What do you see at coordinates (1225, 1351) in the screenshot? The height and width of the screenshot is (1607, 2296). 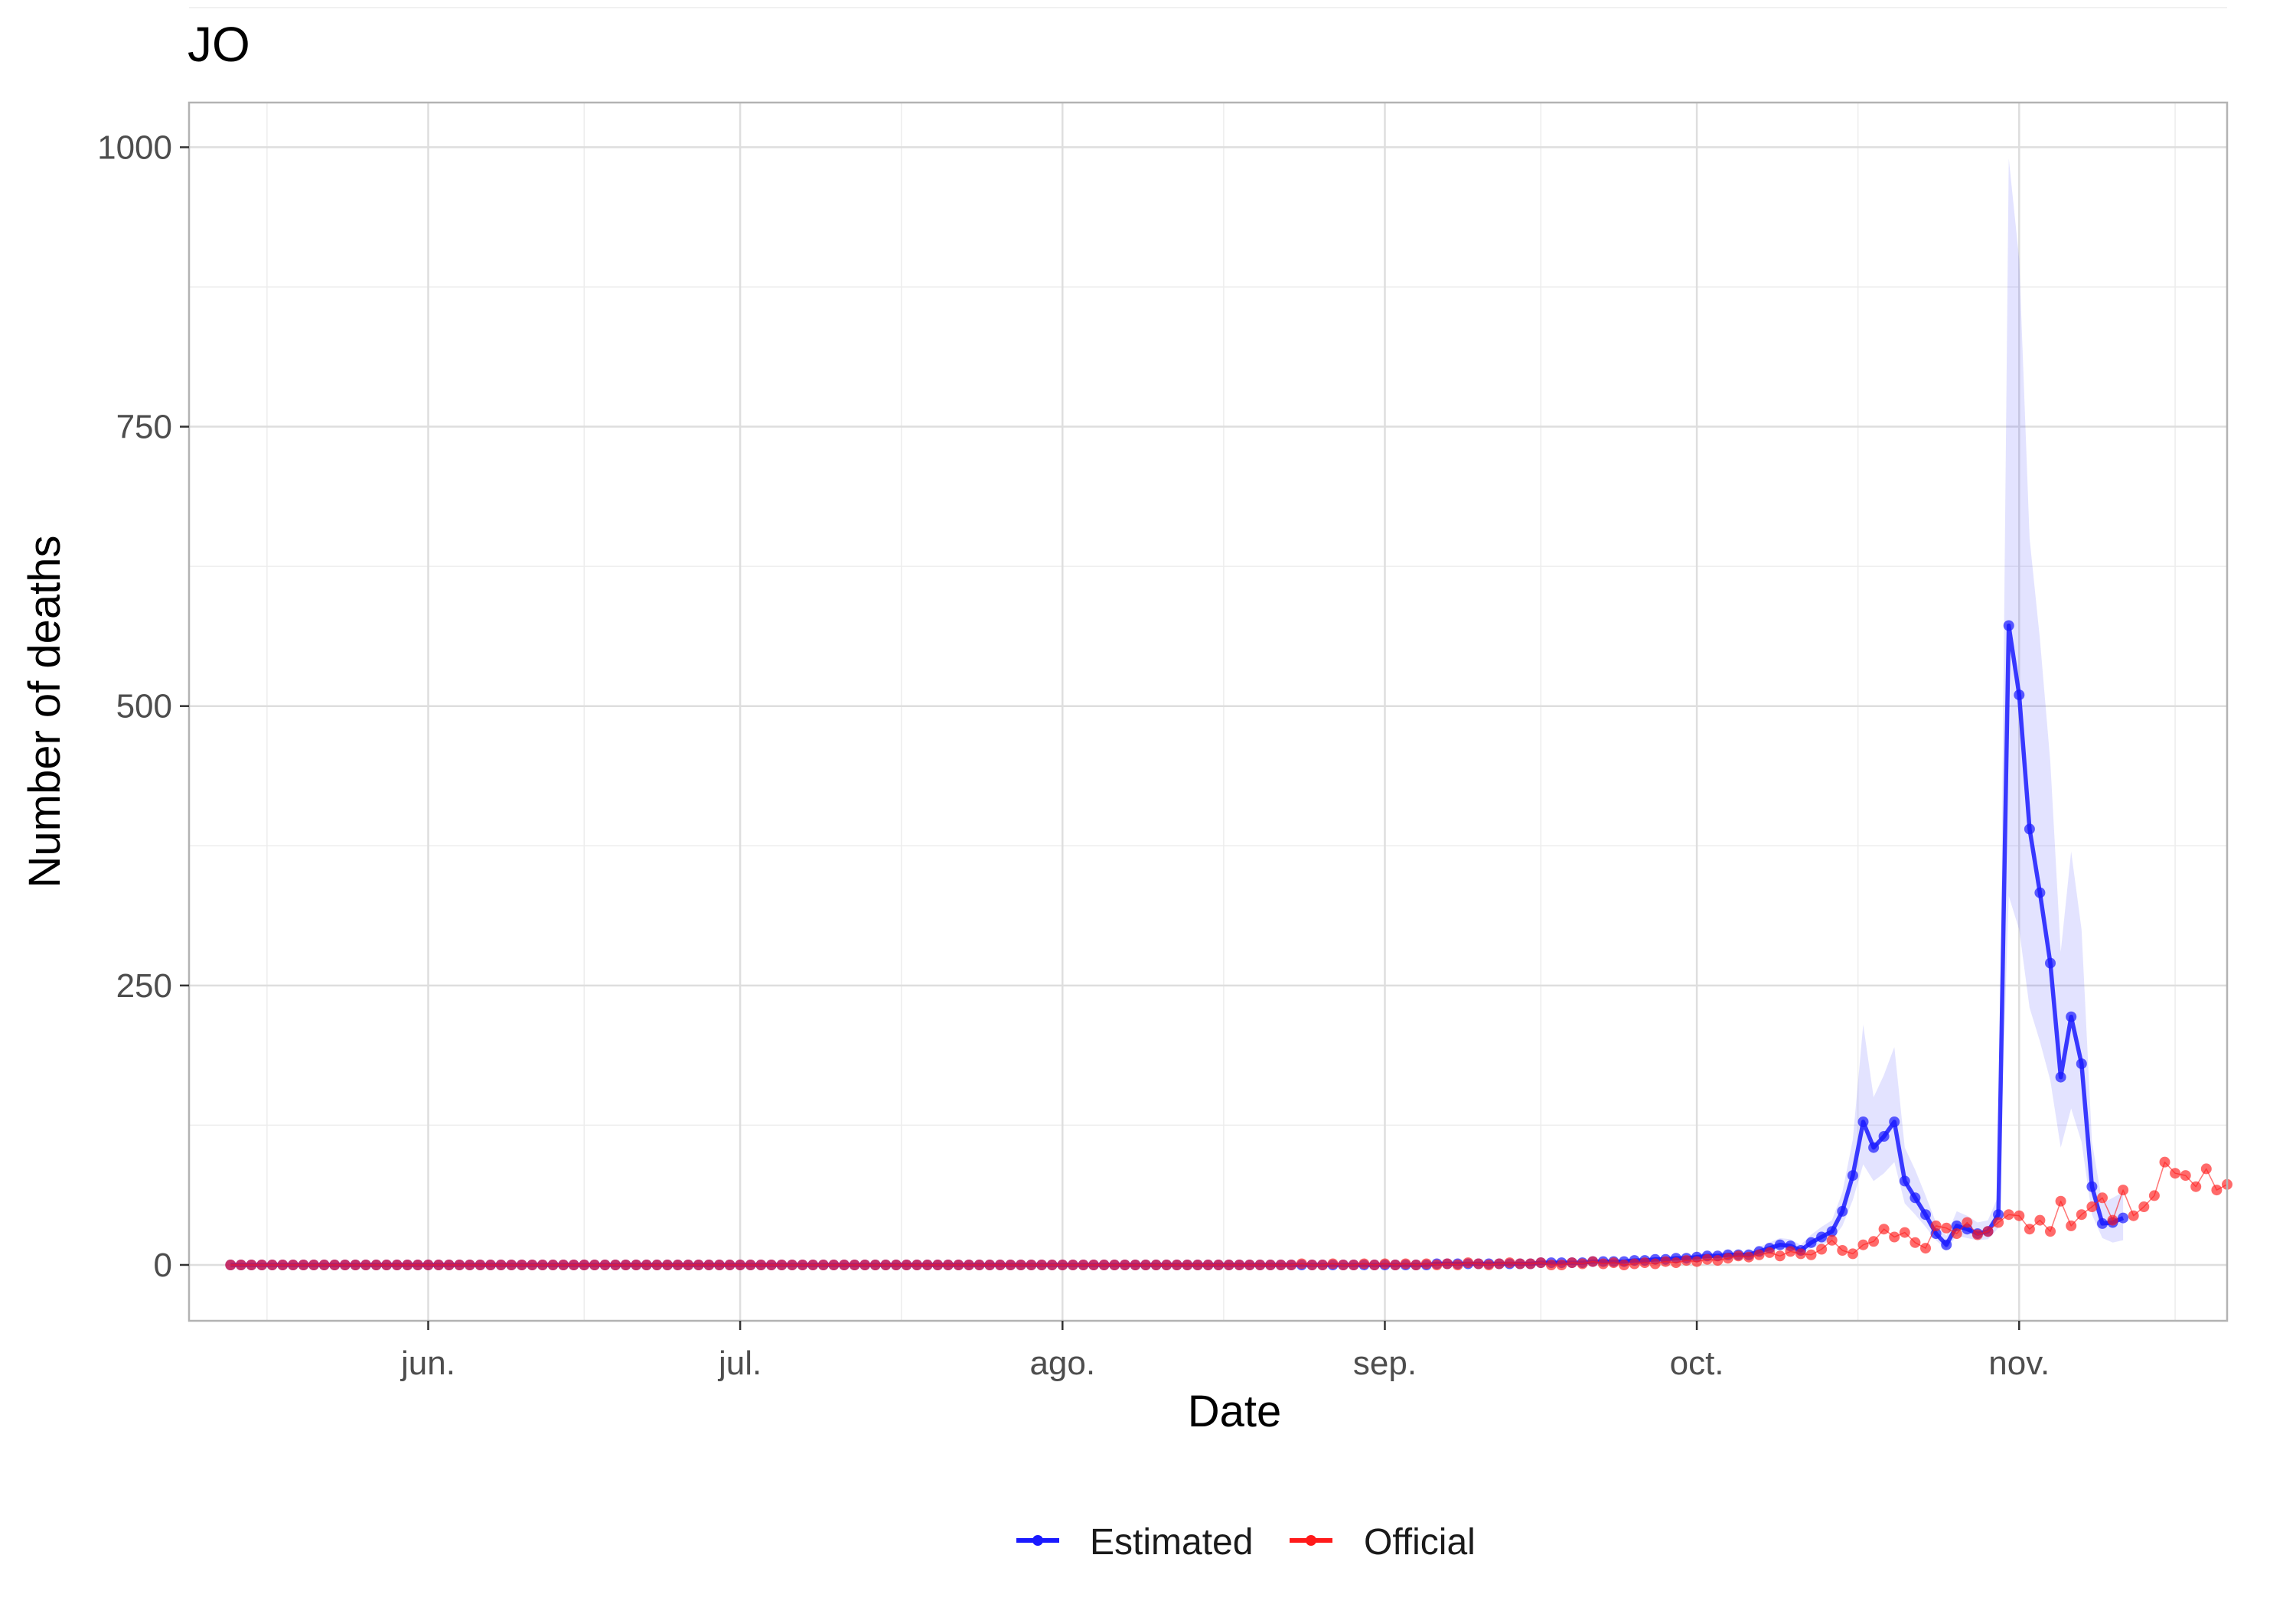 I see `x-axis: jun. jul. ago. sep. oct. nov.` at bounding box center [1225, 1351].